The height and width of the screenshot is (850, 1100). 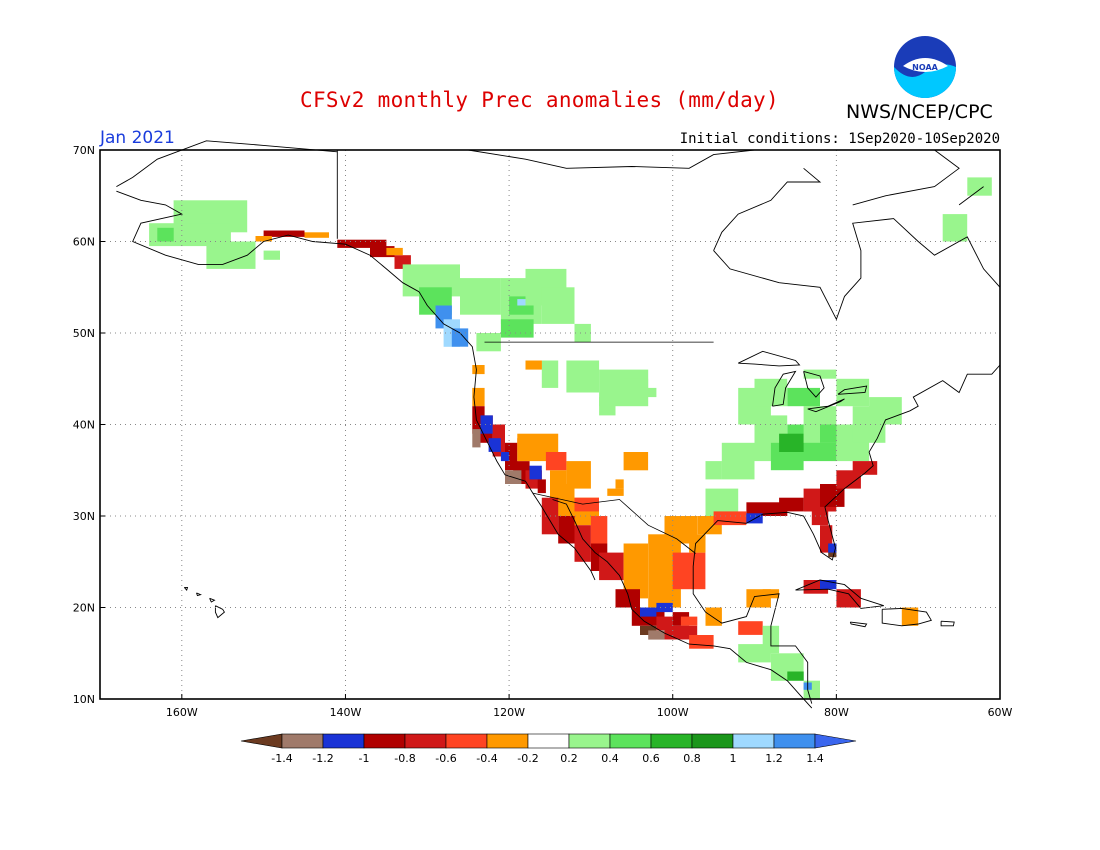 I want to click on lon-label: 100W, so click(x=673, y=712).